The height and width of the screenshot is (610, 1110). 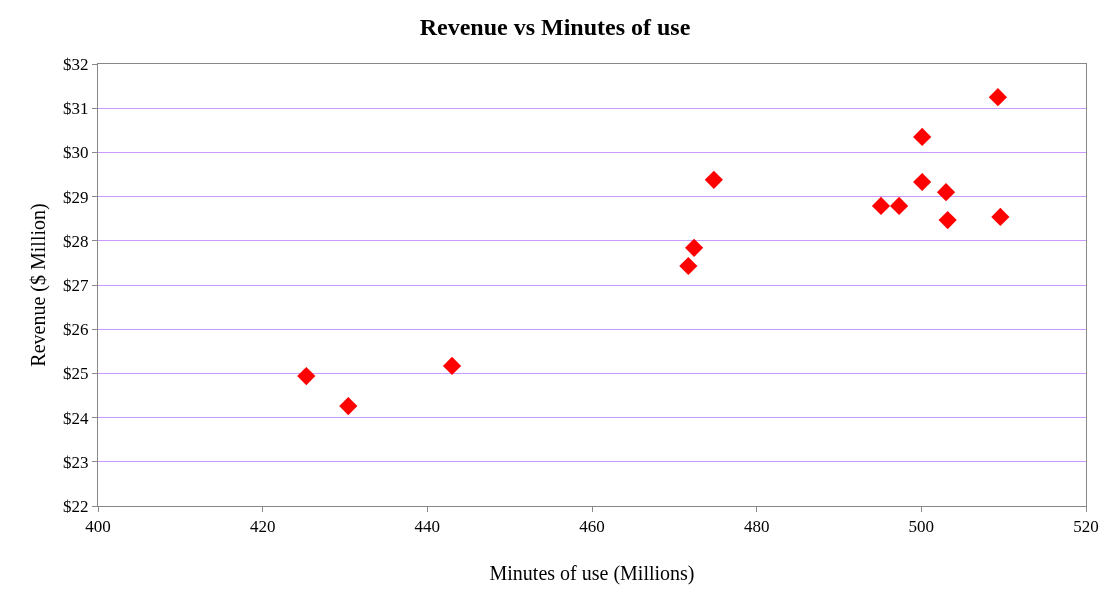 I want to click on y-tick-label: $24, so click(x=76, y=418).